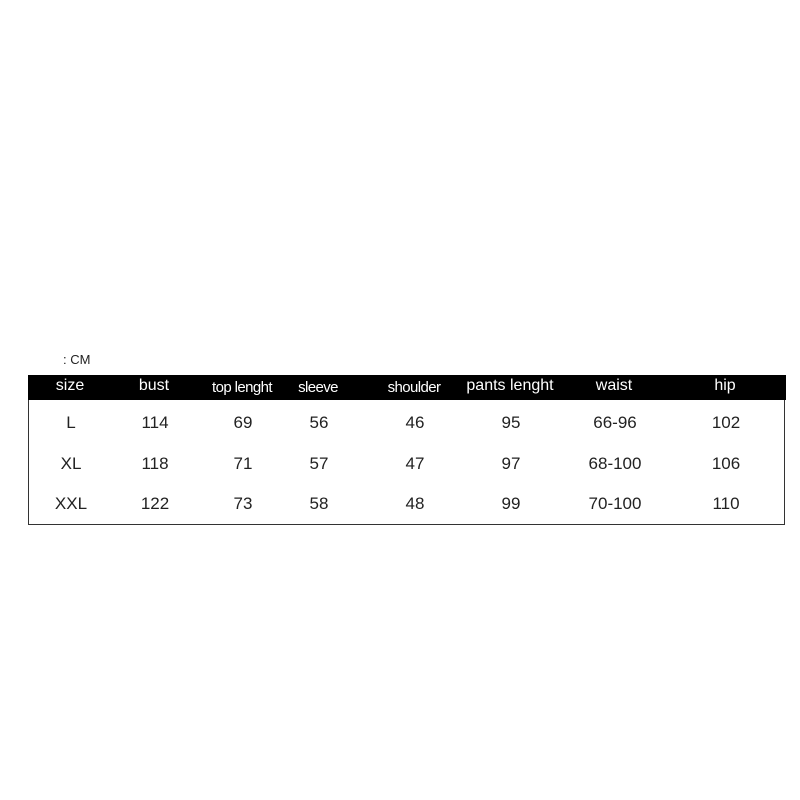 The image size is (800, 800). I want to click on table-cell: 56, so click(319, 422).